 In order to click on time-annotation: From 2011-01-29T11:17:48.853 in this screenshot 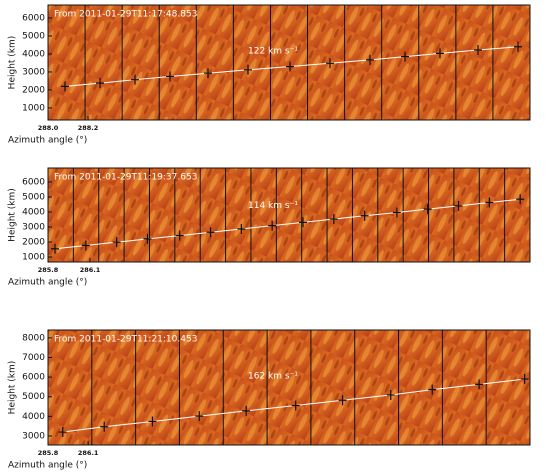, I will do `click(125, 15)`.